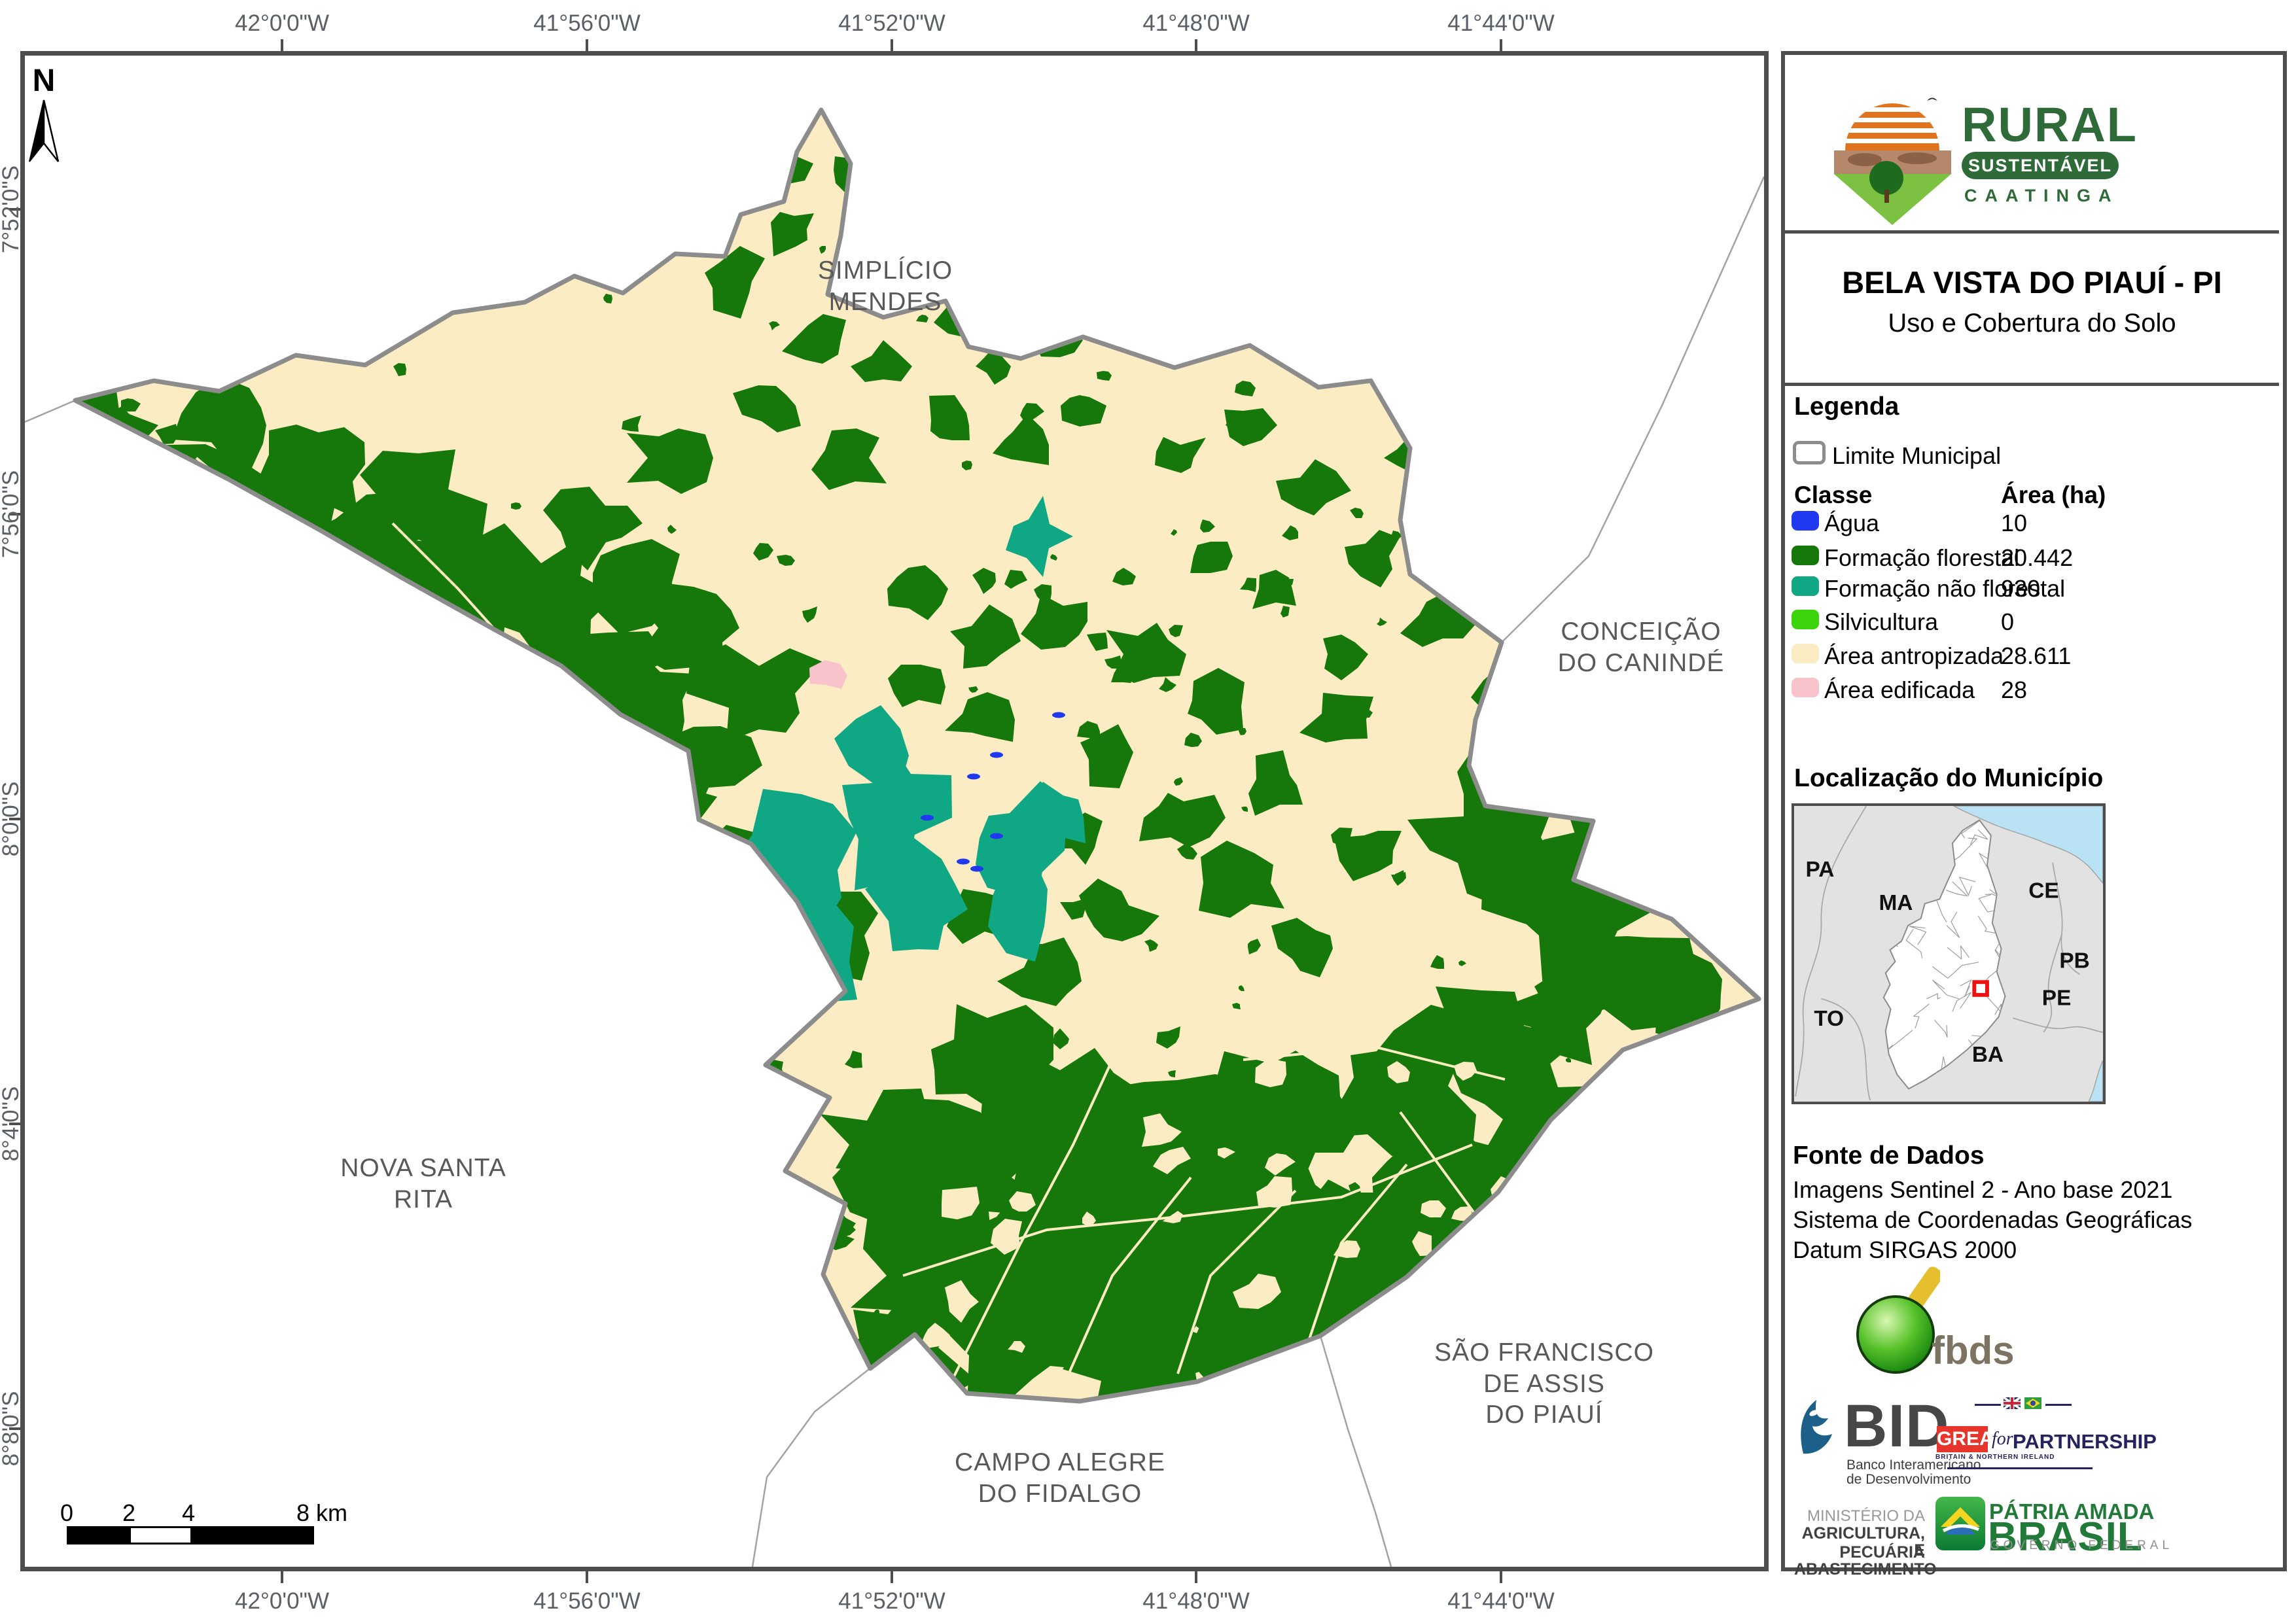  I want to click on tree-icon, so click(1886, 178).